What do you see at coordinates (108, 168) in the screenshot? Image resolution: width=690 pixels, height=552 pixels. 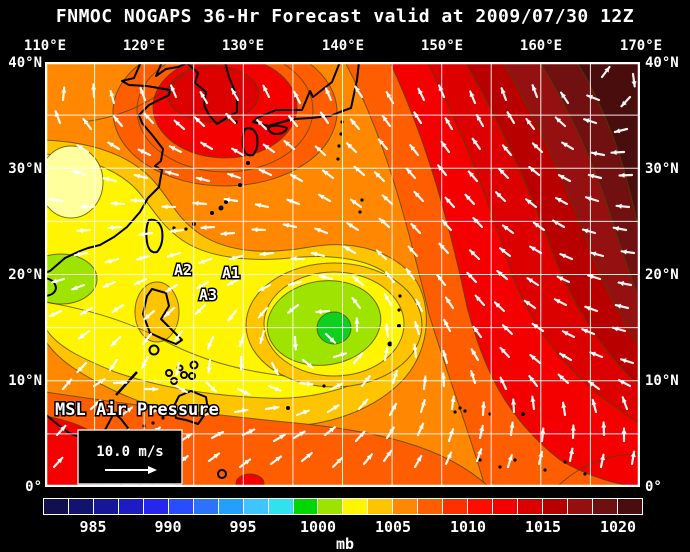 I see `coastline-china` at bounding box center [108, 168].